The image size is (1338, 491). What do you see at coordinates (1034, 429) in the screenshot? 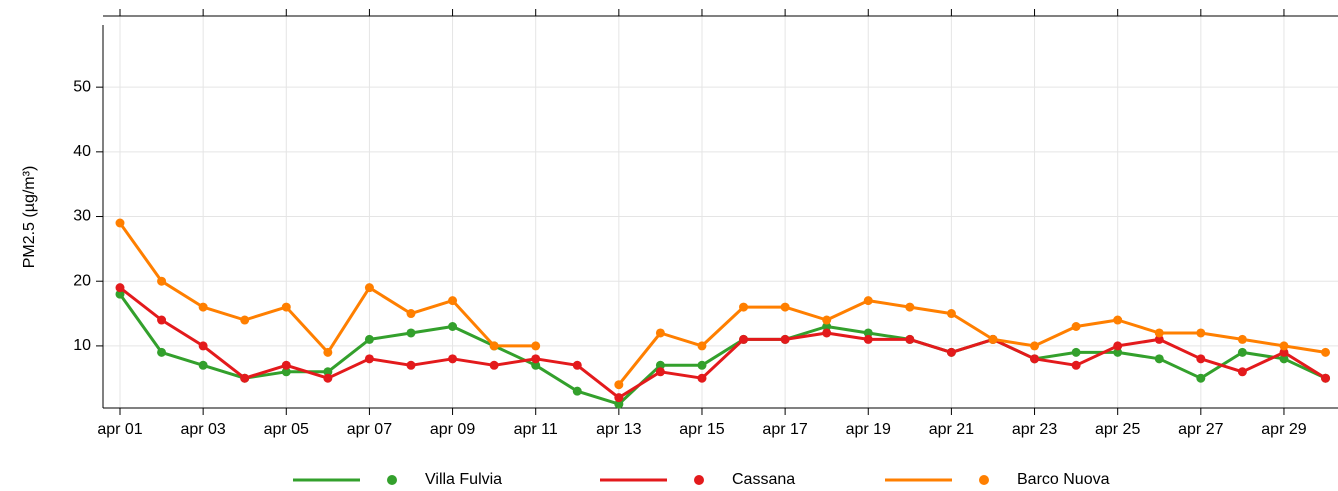
I see `x-tick-label: apr 23` at bounding box center [1034, 429].